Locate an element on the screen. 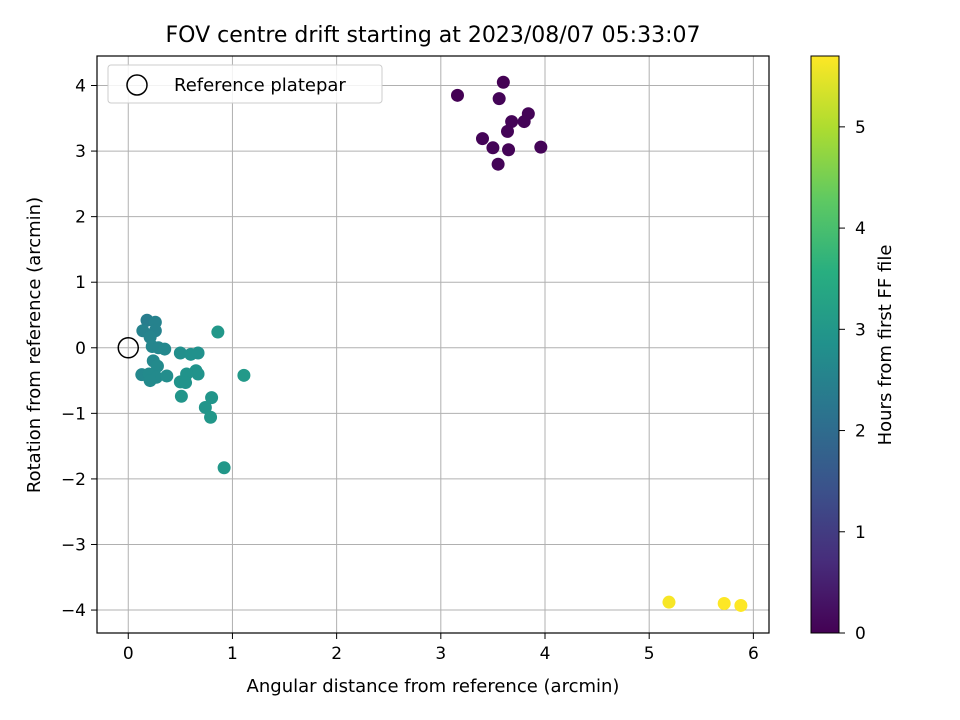 The height and width of the screenshot is (720, 960). reference-platepar-marker is located at coordinates (128, 348).